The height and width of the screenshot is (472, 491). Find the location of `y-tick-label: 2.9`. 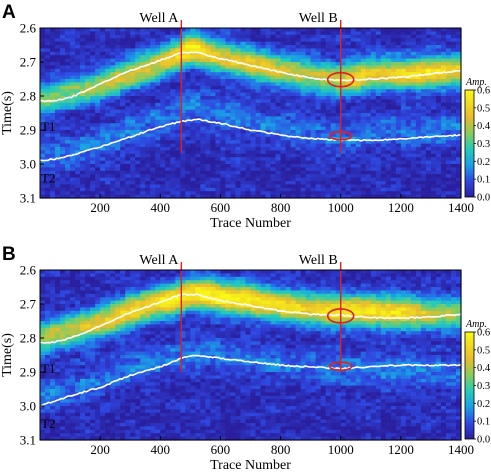

y-tick-label: 2.9 is located at coordinates (28, 130).